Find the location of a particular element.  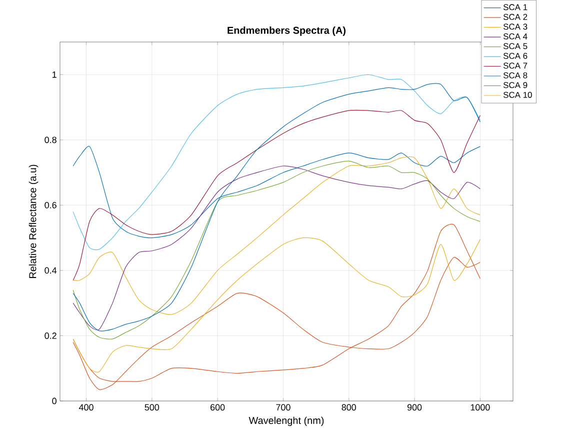

x-tick-label: 500 is located at coordinates (152, 407).